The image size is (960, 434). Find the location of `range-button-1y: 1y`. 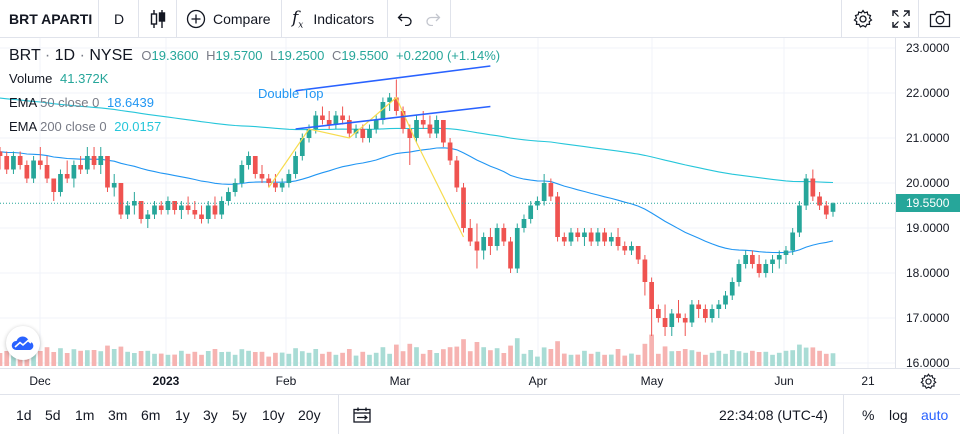

range-button-1y: 1y is located at coordinates (182, 414).